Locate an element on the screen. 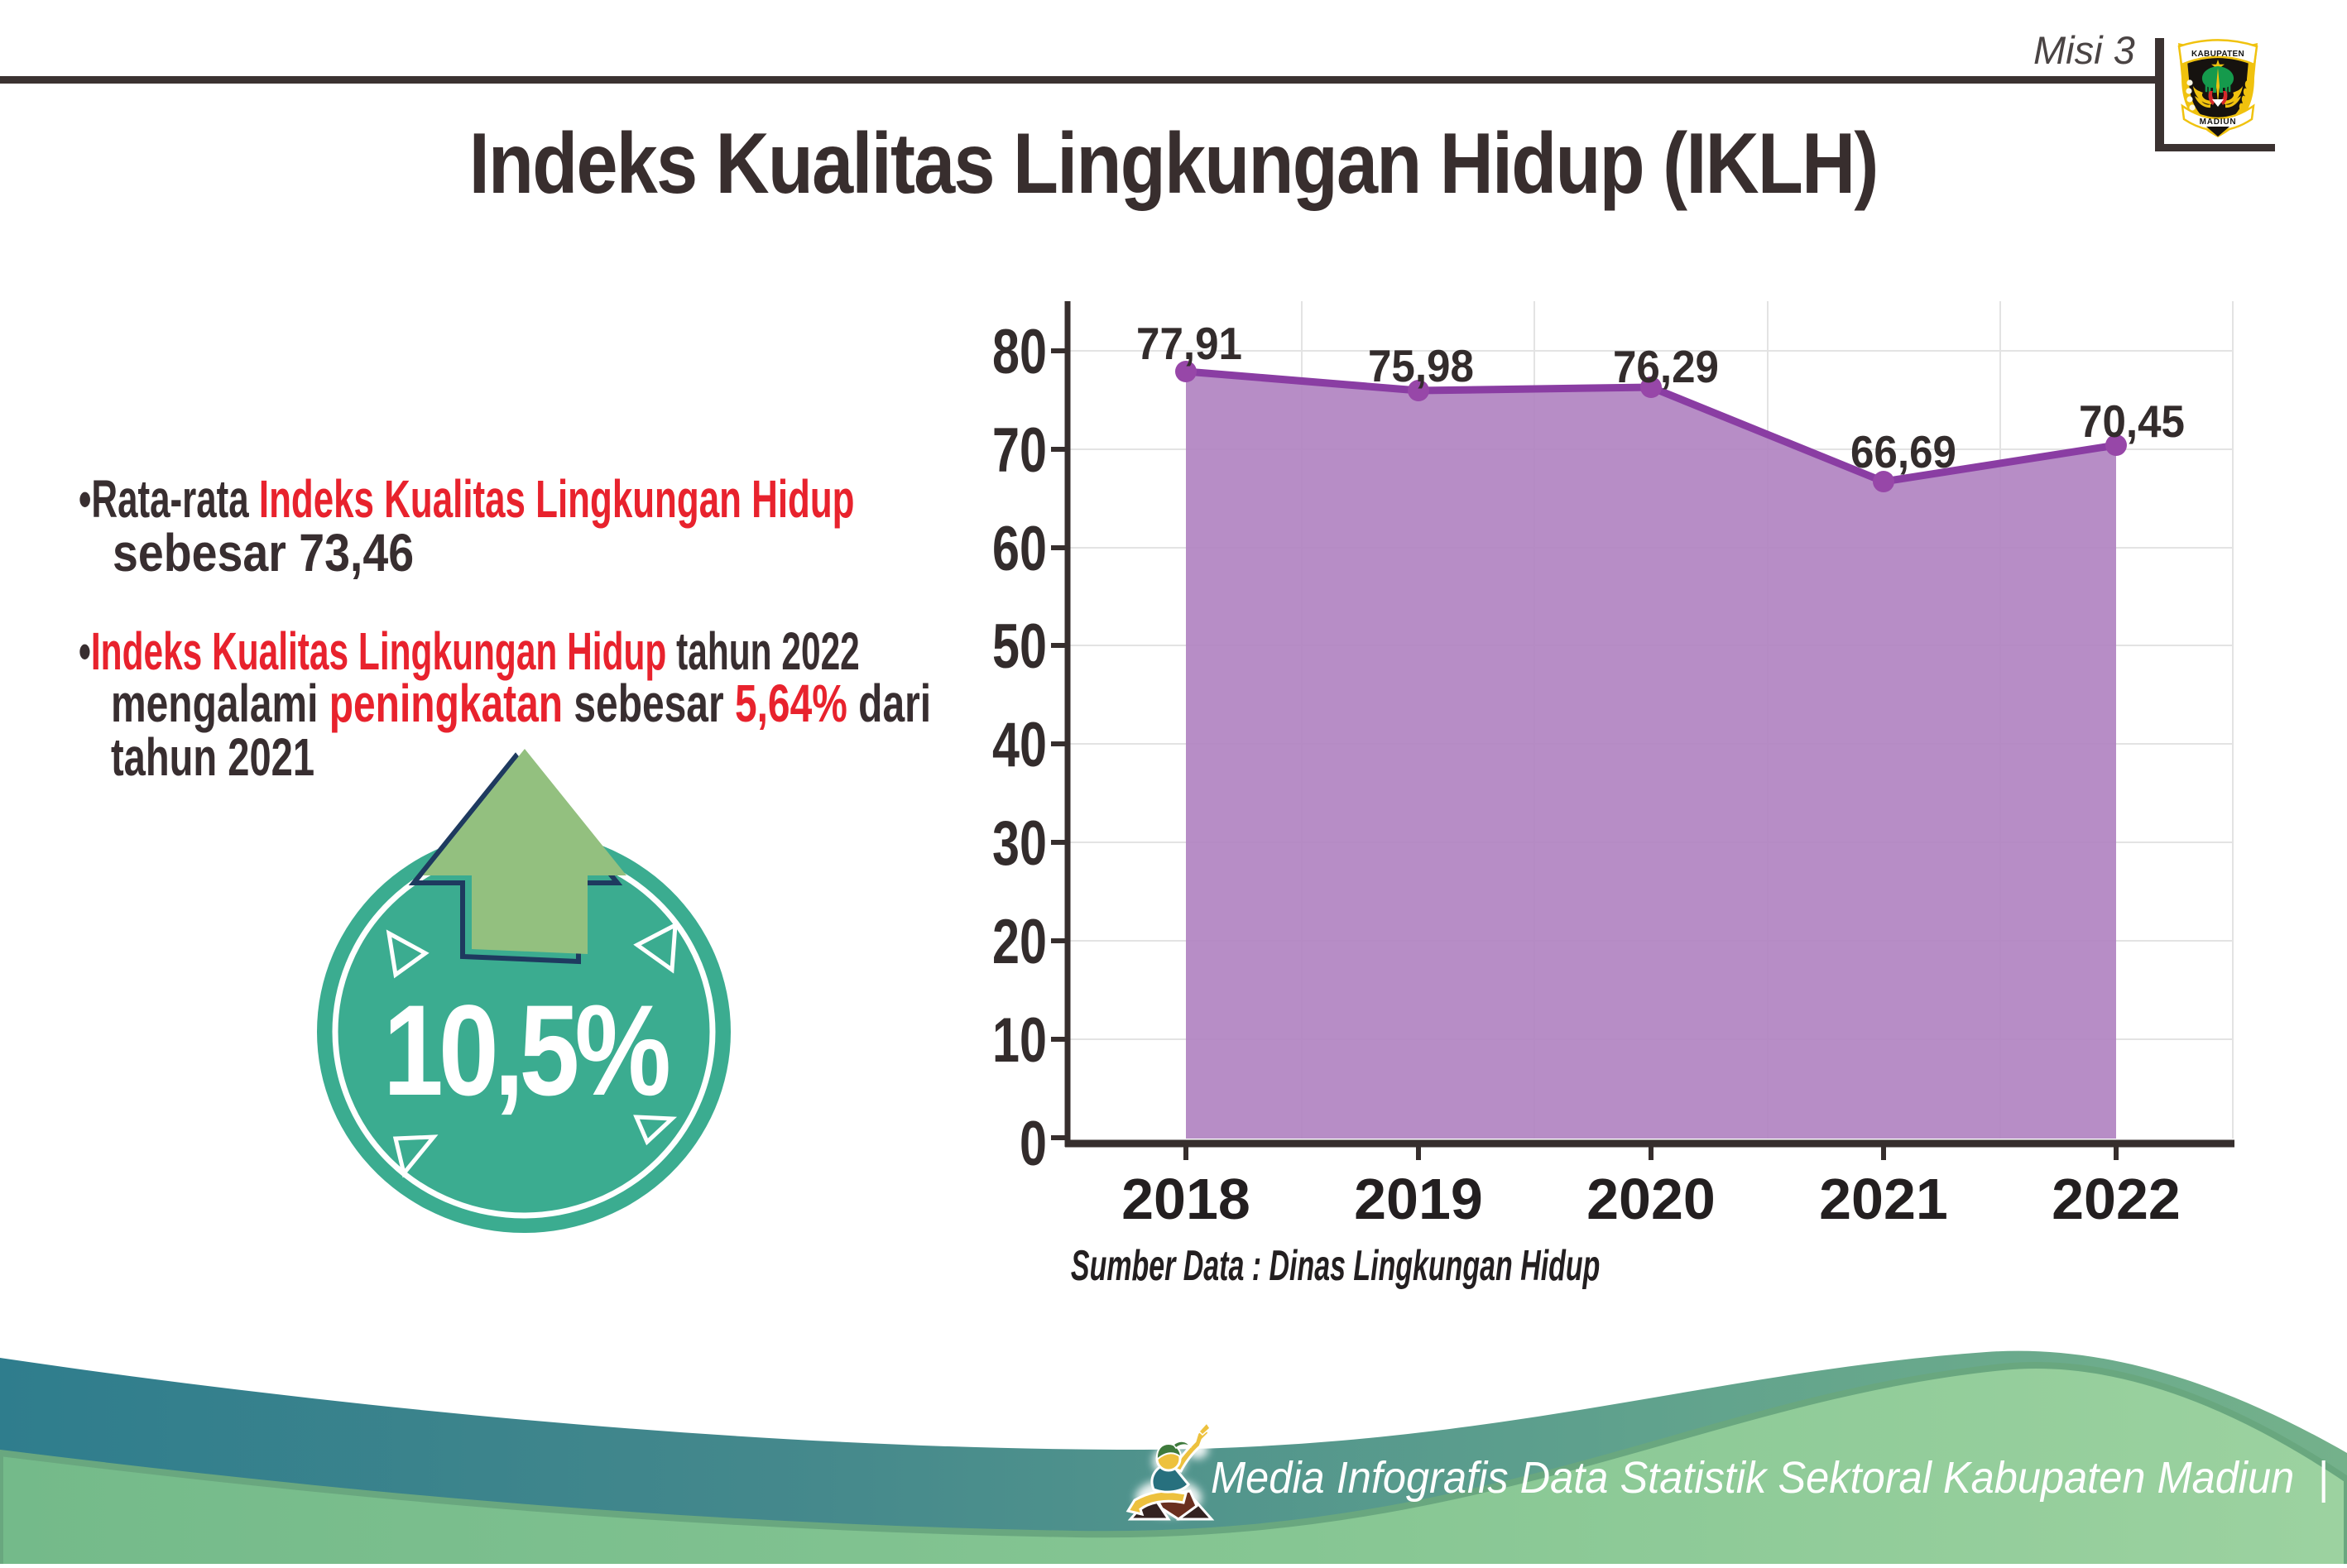 Image resolution: width=2347 pixels, height=1568 pixels. svg-text: 2021 is located at coordinates (1883, 1199).